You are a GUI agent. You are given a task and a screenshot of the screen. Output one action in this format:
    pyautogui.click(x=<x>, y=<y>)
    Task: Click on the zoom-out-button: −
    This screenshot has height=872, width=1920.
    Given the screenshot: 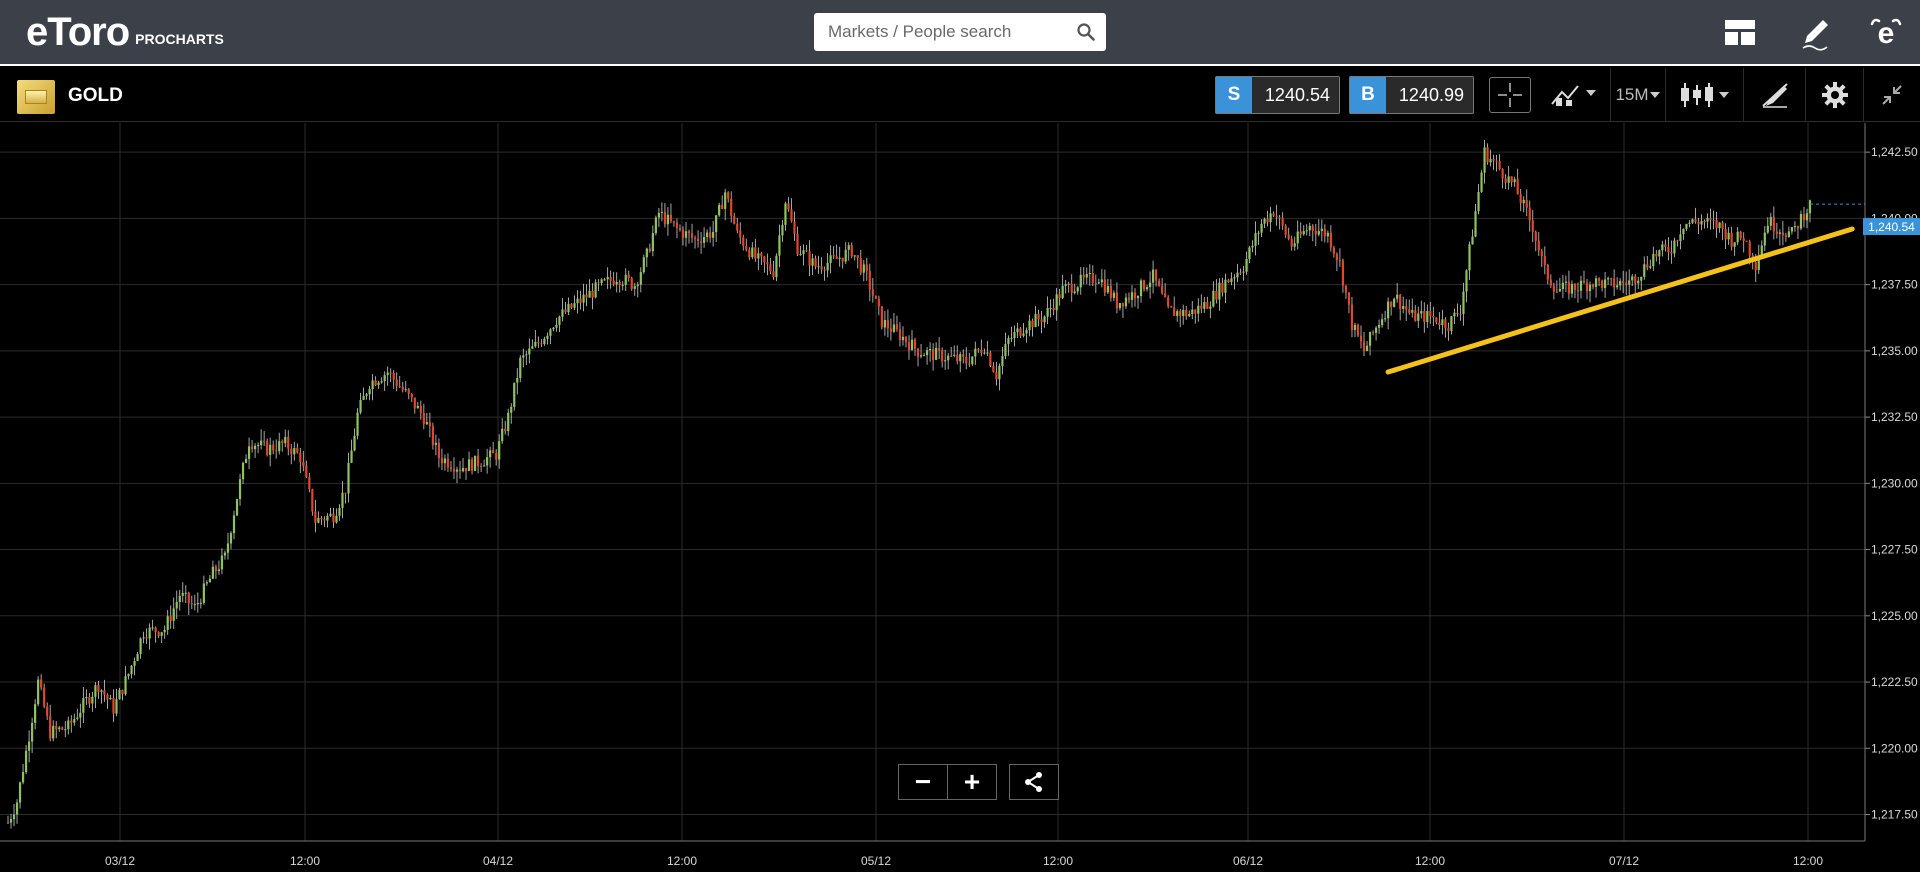 What is the action you would take?
    pyautogui.click(x=923, y=782)
    